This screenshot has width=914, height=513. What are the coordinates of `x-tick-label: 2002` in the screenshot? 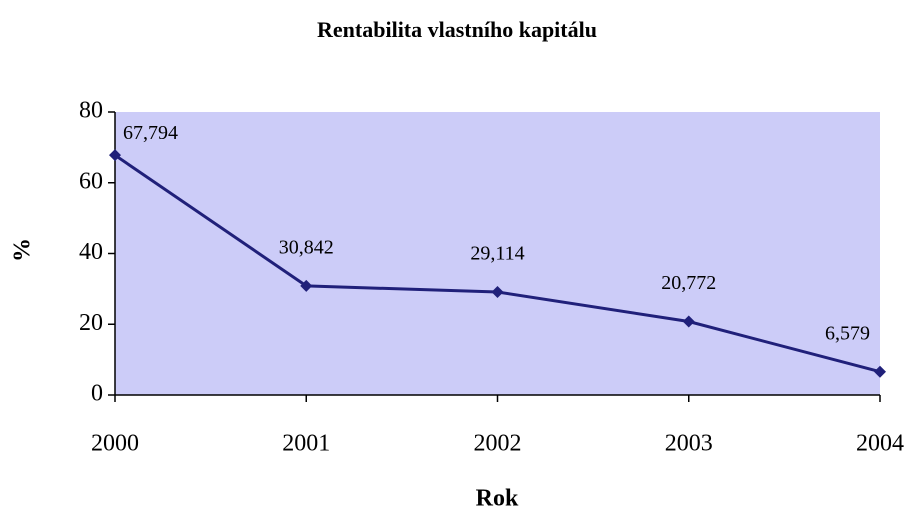 It's located at (498, 444).